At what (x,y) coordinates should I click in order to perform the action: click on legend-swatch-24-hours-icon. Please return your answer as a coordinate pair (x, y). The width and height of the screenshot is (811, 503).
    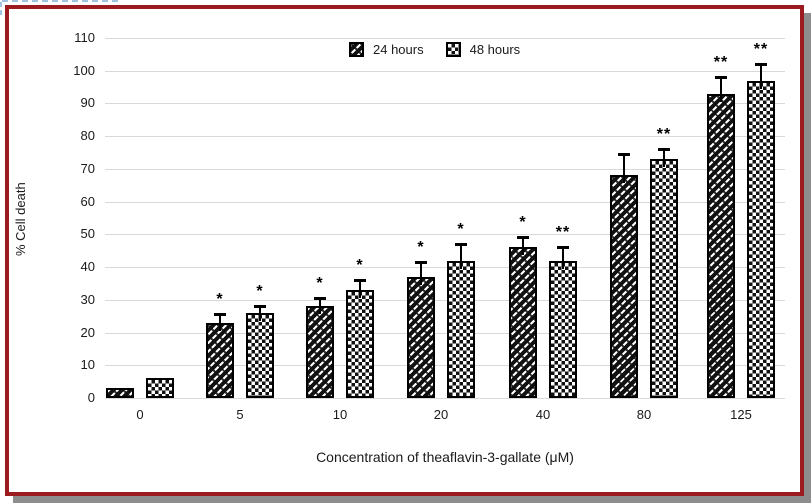
    Looking at the image, I should click on (356, 49).